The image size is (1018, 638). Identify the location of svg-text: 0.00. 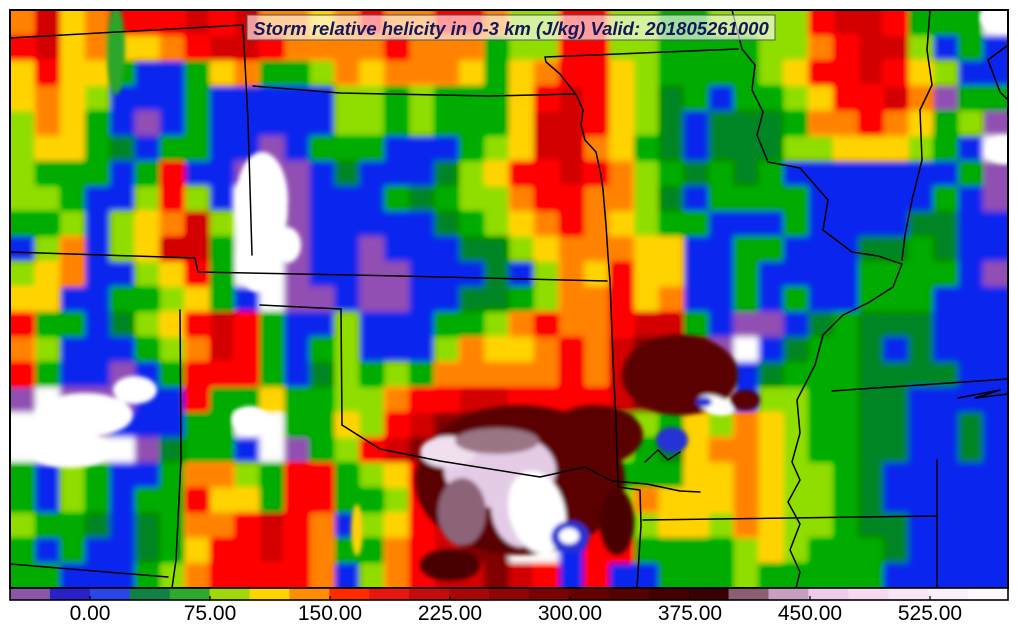
(90, 613).